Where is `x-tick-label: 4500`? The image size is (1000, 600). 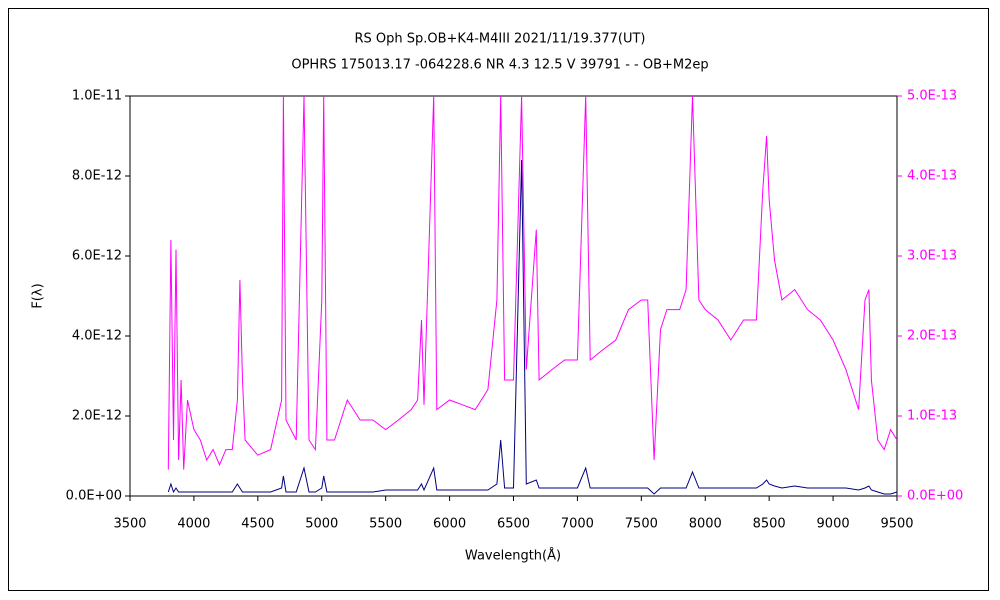
x-tick-label: 4500 is located at coordinates (257, 524).